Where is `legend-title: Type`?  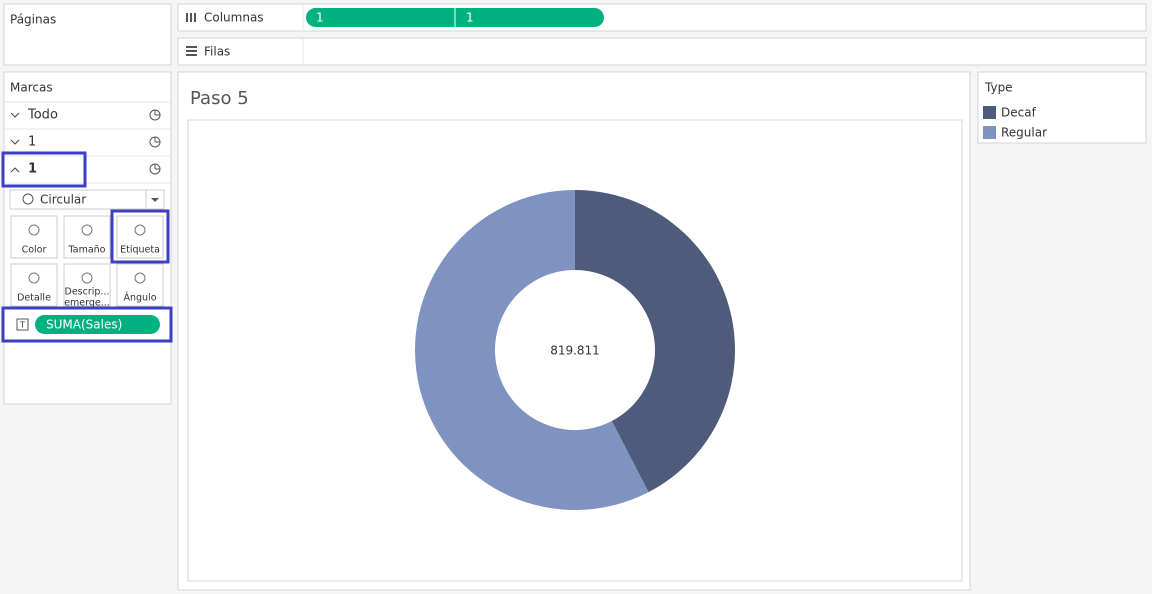
legend-title: Type is located at coordinates (998, 88).